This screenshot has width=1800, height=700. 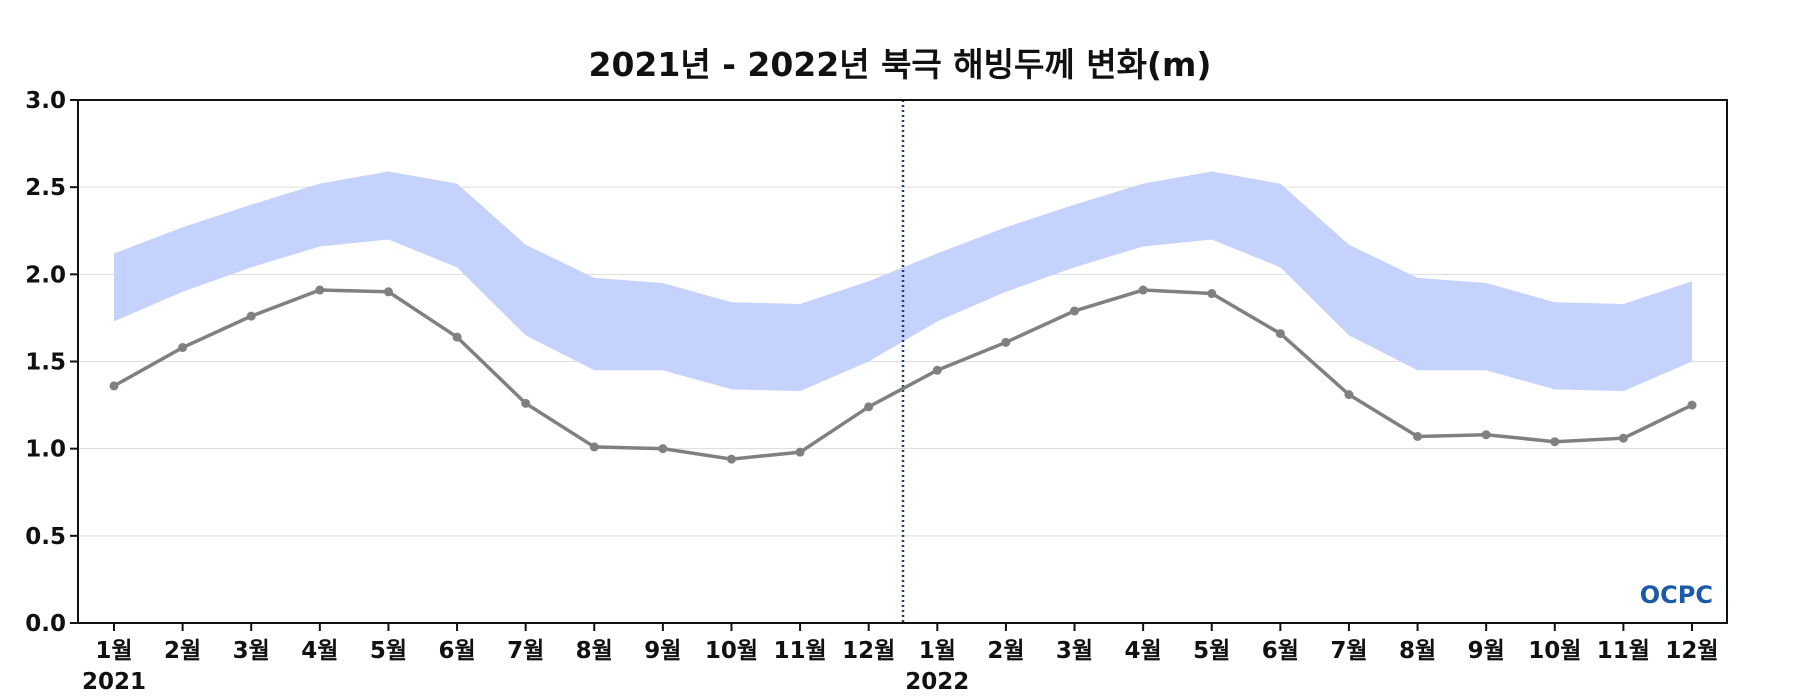 What do you see at coordinates (662, 651) in the screenshot?
I see `x-tick-label-8: 9월` at bounding box center [662, 651].